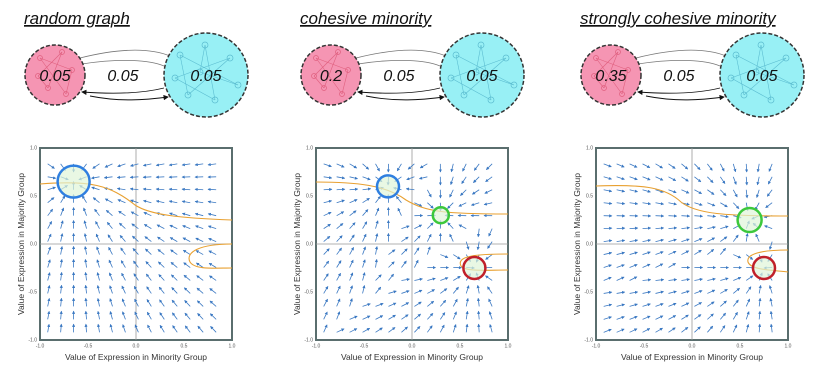  Describe the element at coordinates (33, 244) in the screenshot. I see `y-tick-label: 0.0` at that location.